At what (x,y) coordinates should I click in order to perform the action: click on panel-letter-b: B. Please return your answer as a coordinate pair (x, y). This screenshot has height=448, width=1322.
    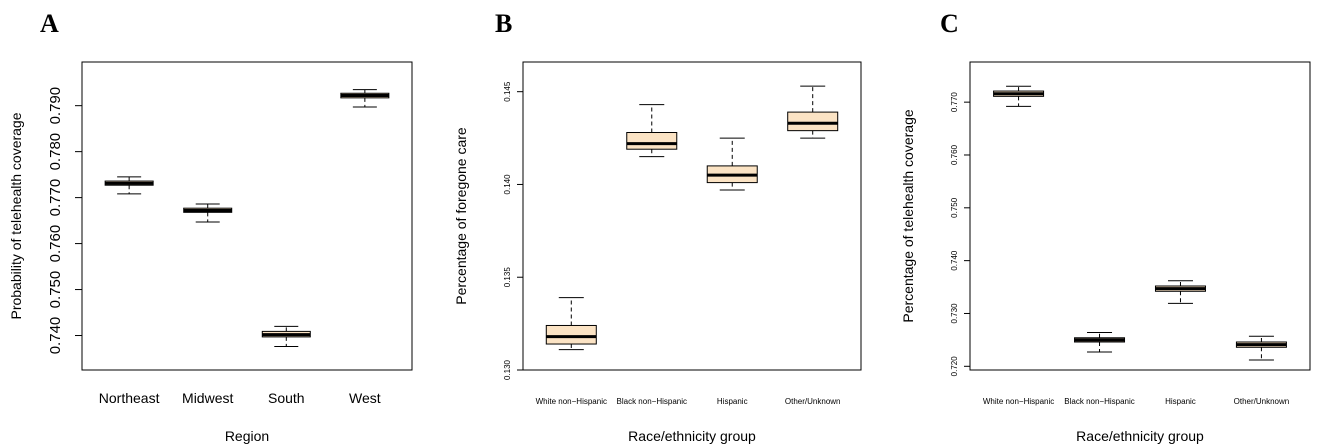
    Looking at the image, I should click on (503, 23).